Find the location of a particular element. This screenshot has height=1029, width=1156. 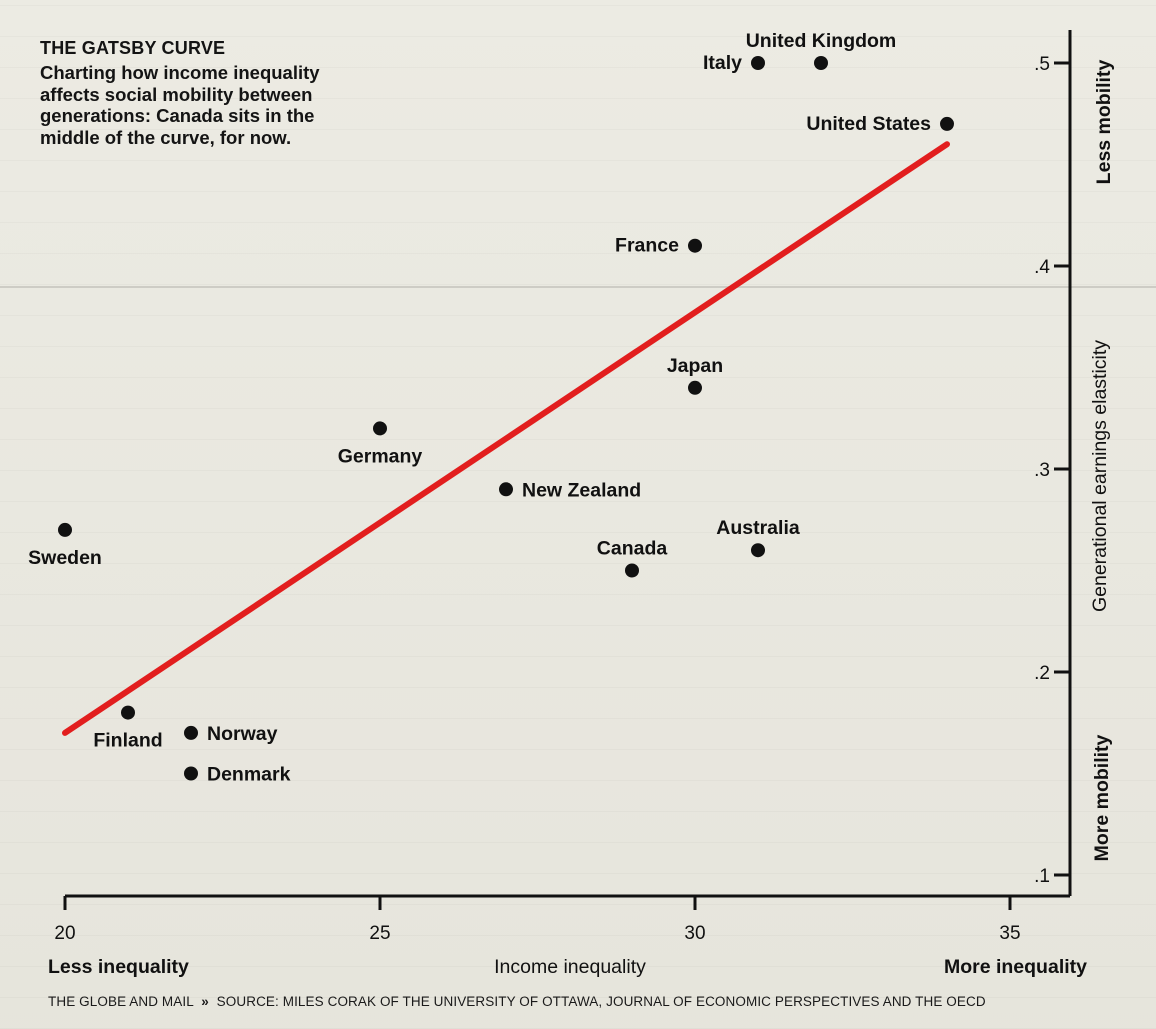

x-axis-more-label: More inequality is located at coordinates (1015, 967).